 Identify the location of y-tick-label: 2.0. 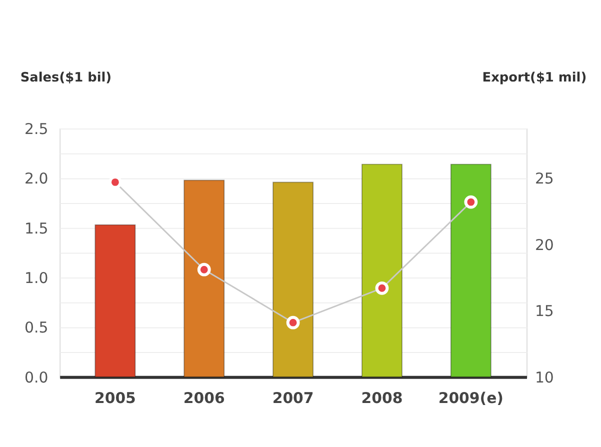
(36, 179).